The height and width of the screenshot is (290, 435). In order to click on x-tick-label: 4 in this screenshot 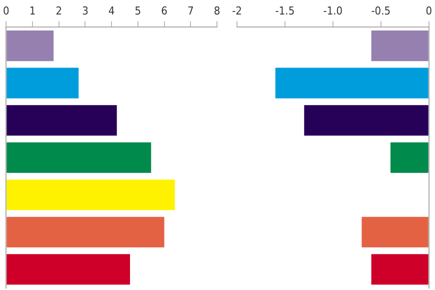, I will do `click(111, 11)`.